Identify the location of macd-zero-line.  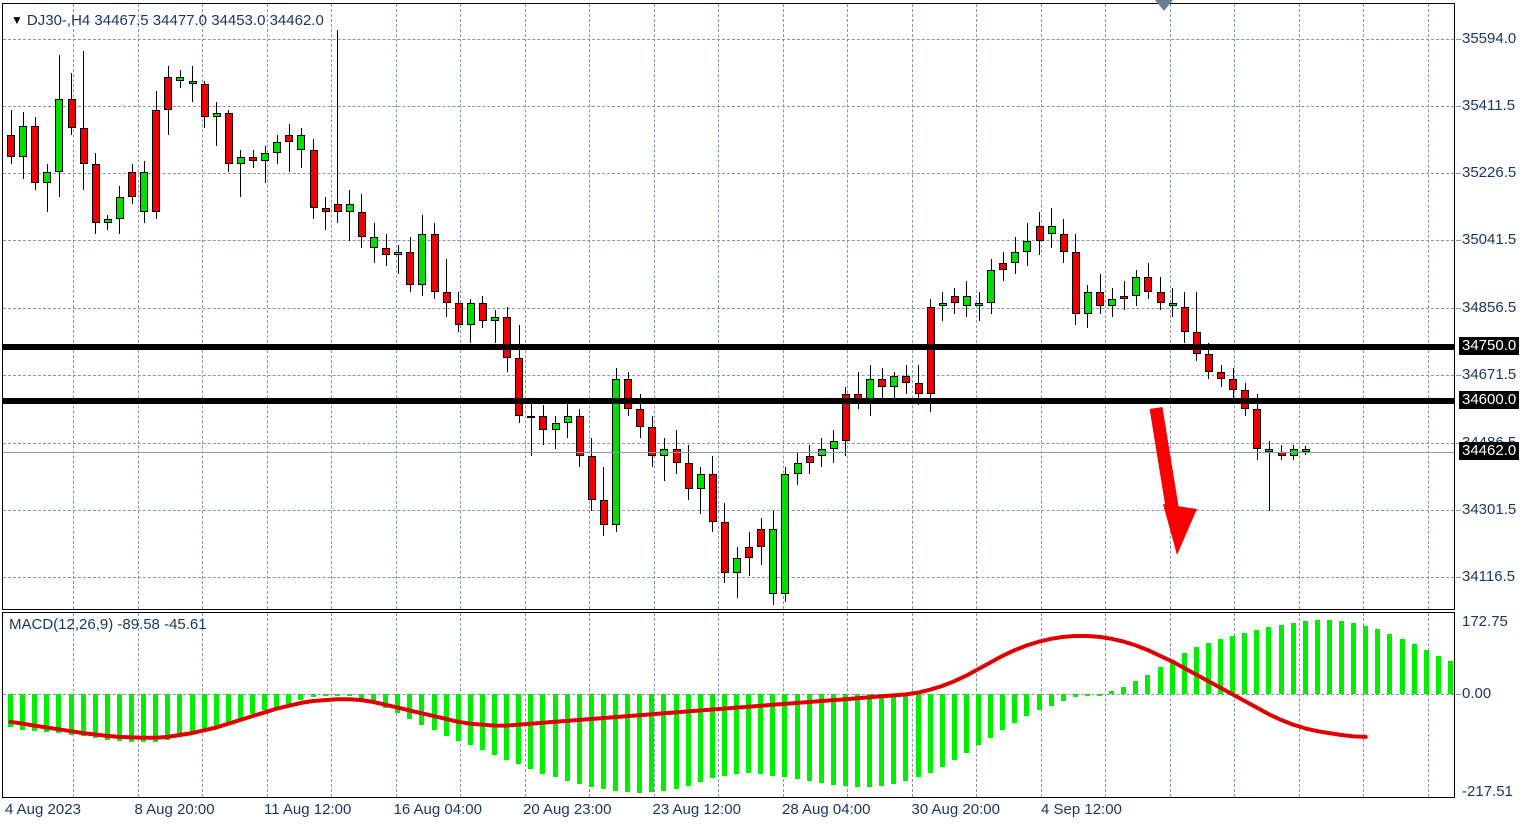
(728, 695).